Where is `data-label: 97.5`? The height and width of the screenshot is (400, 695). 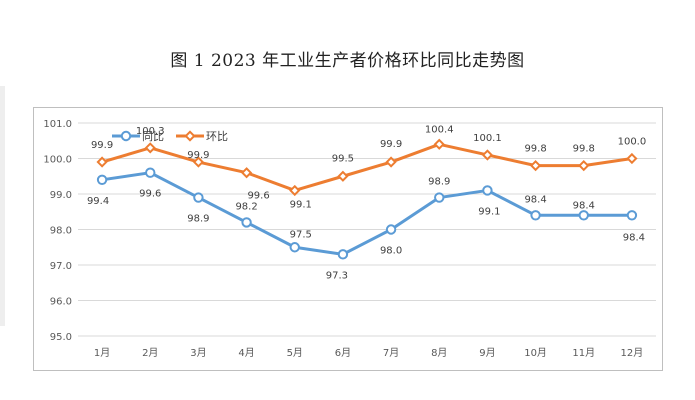
data-label: 97.5 is located at coordinates (301, 234).